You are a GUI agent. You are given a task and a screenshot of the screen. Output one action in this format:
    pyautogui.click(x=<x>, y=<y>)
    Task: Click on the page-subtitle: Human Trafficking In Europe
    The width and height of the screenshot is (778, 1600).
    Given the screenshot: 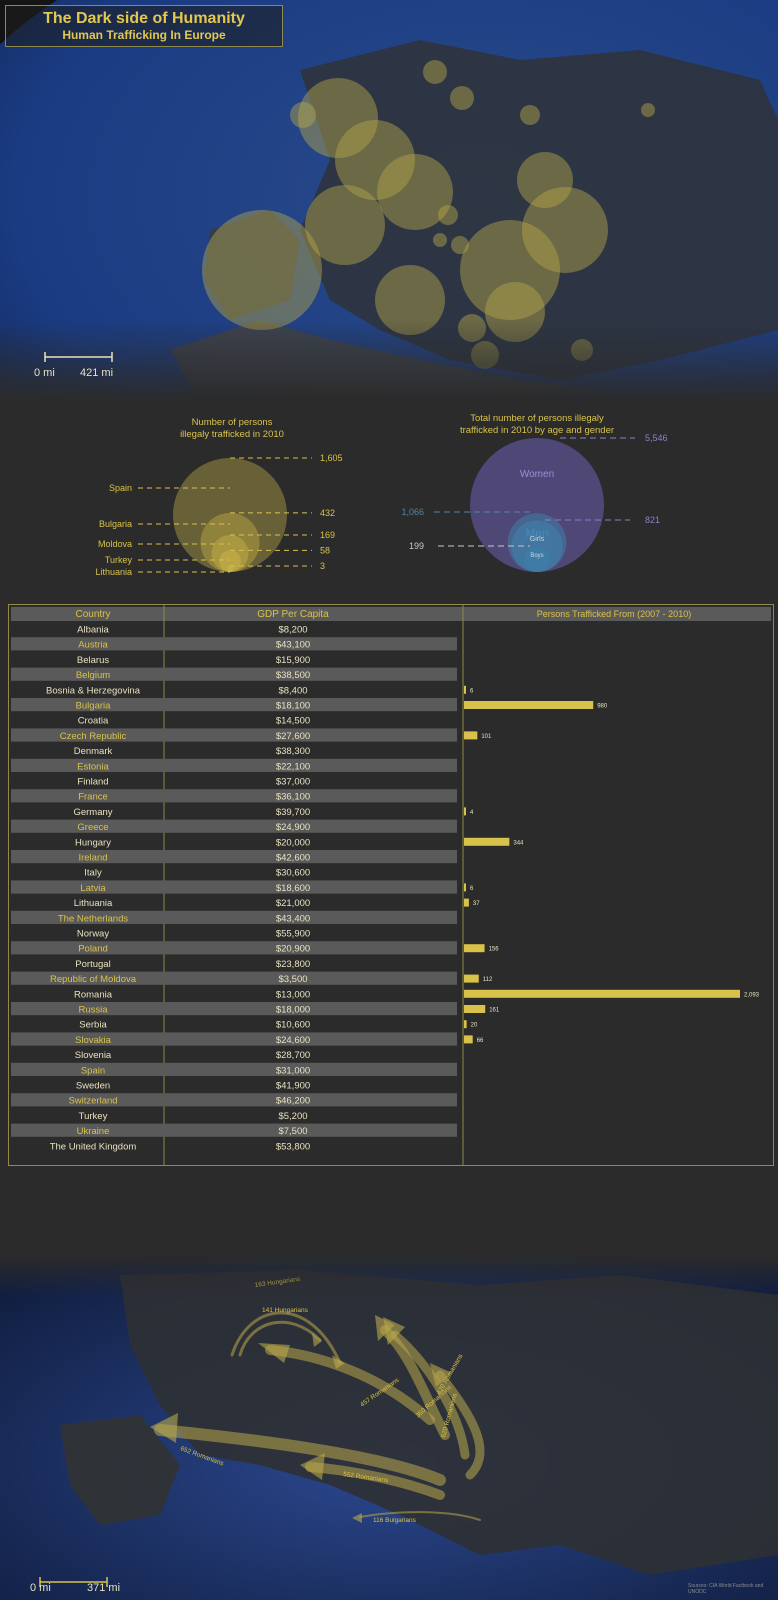 What is the action you would take?
    pyautogui.click(x=144, y=35)
    